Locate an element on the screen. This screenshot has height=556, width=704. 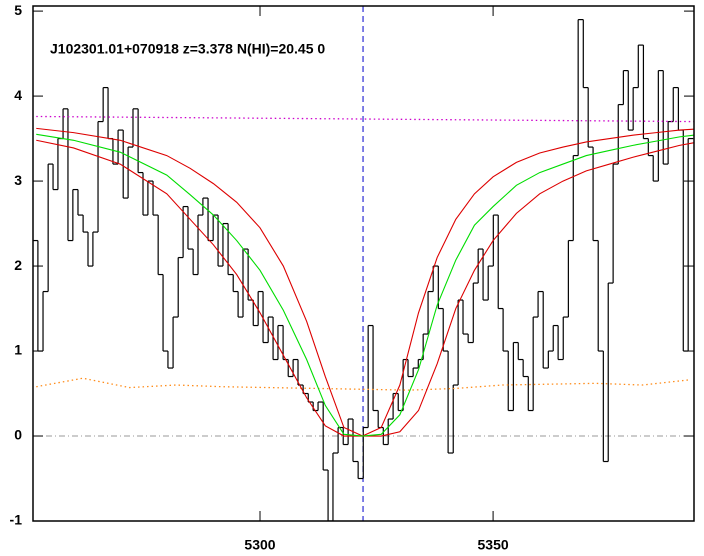
continuum-line is located at coordinates (365, 119).